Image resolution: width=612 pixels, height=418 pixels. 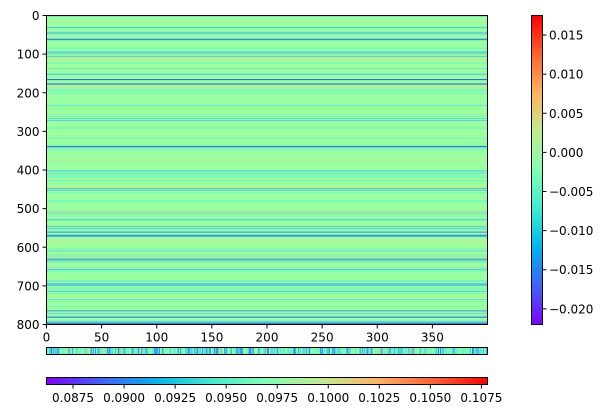 What do you see at coordinates (28, 171) in the screenshot?
I see `y-tick-label: 400` at bounding box center [28, 171].